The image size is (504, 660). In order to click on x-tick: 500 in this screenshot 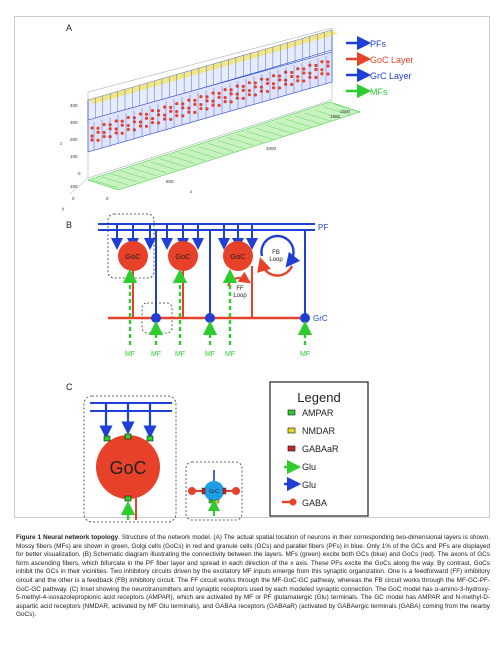, I will do `click(170, 181)`.